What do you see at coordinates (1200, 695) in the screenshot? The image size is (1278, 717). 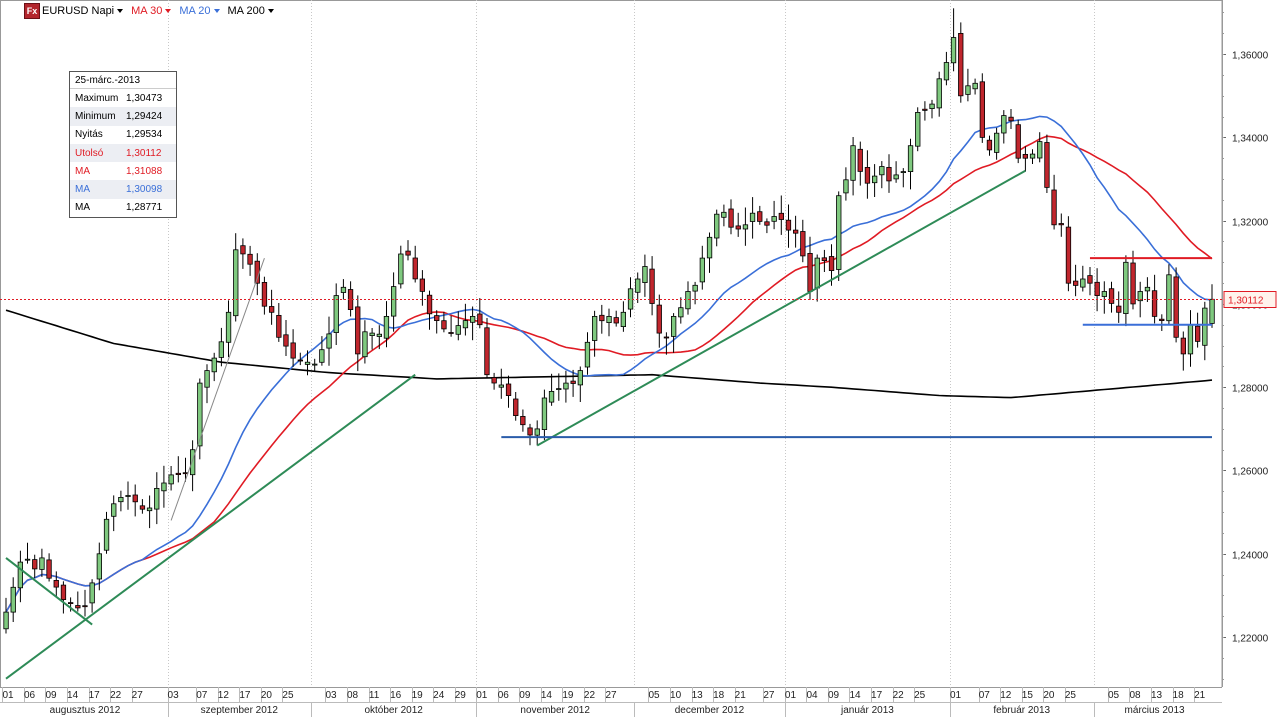 I see `x-day-label: 21` at bounding box center [1200, 695].